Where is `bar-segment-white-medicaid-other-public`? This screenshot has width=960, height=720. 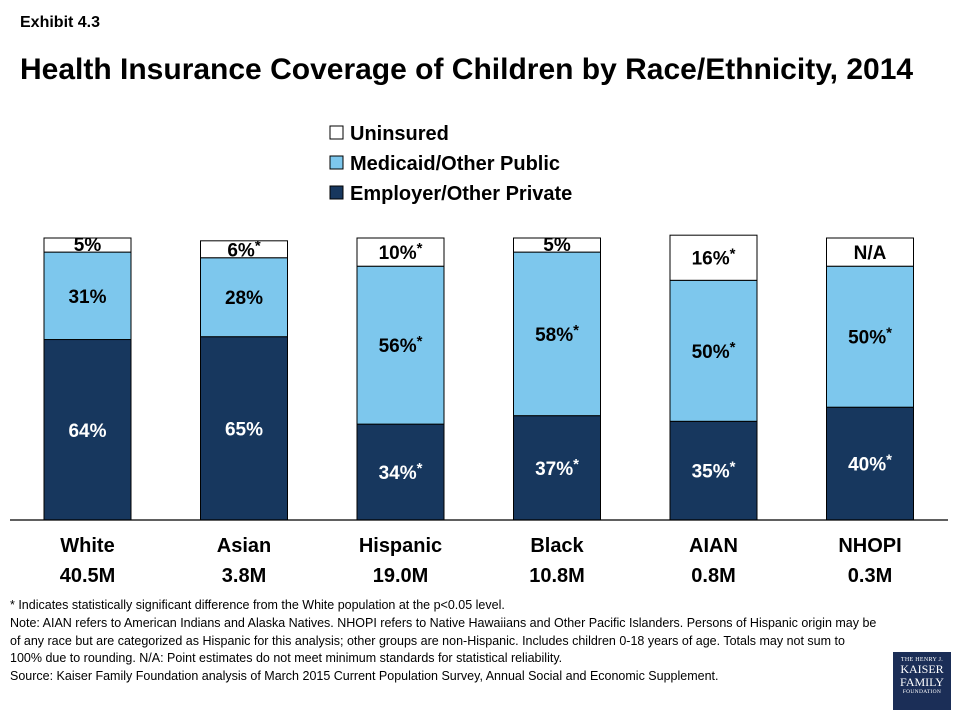
bar-segment-white-medicaid-other-public is located at coordinates (87, 296).